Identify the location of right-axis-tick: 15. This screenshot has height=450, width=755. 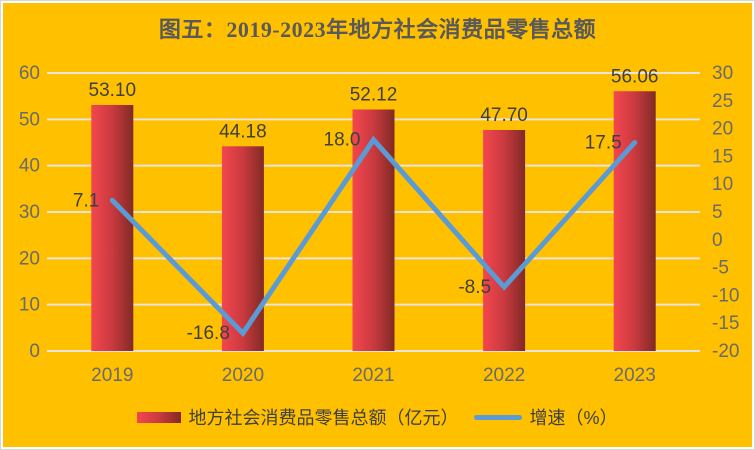
(722, 156).